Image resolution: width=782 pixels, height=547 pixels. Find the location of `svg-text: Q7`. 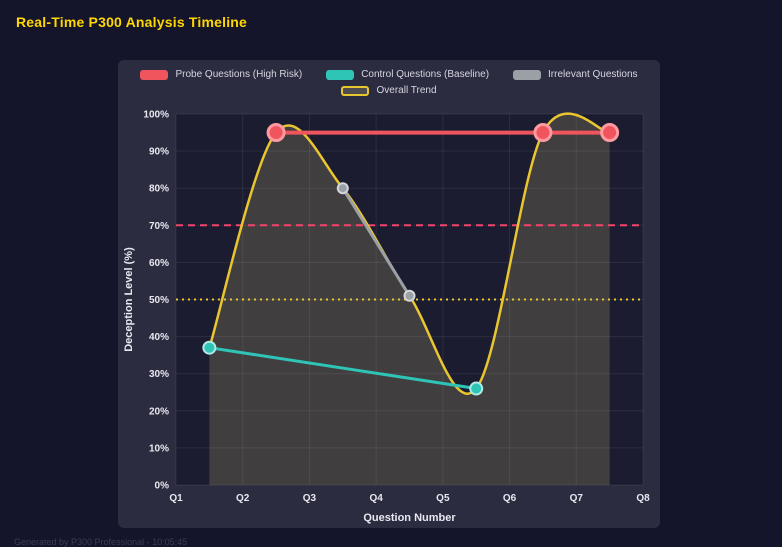

svg-text: Q7 is located at coordinates (577, 498).